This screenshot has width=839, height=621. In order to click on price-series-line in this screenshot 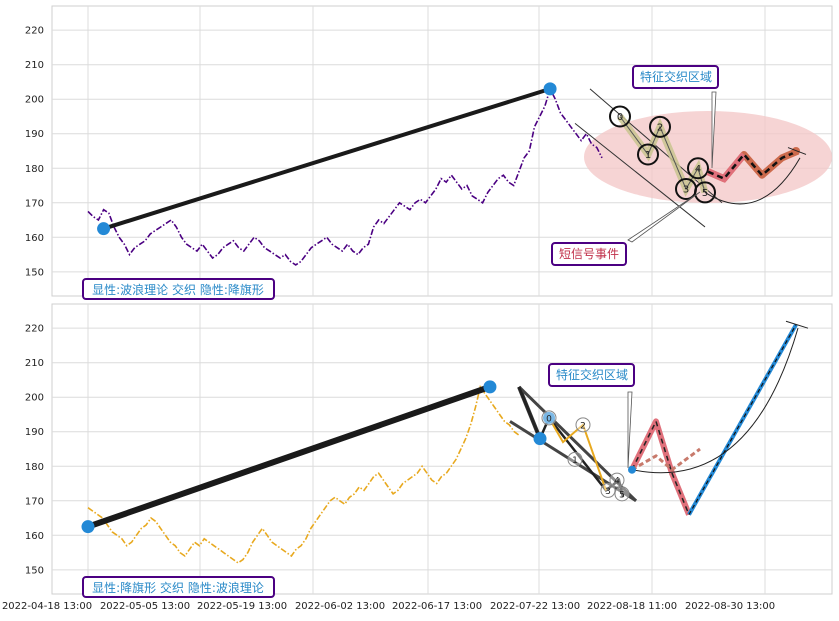, I will do `click(303, 474)`.